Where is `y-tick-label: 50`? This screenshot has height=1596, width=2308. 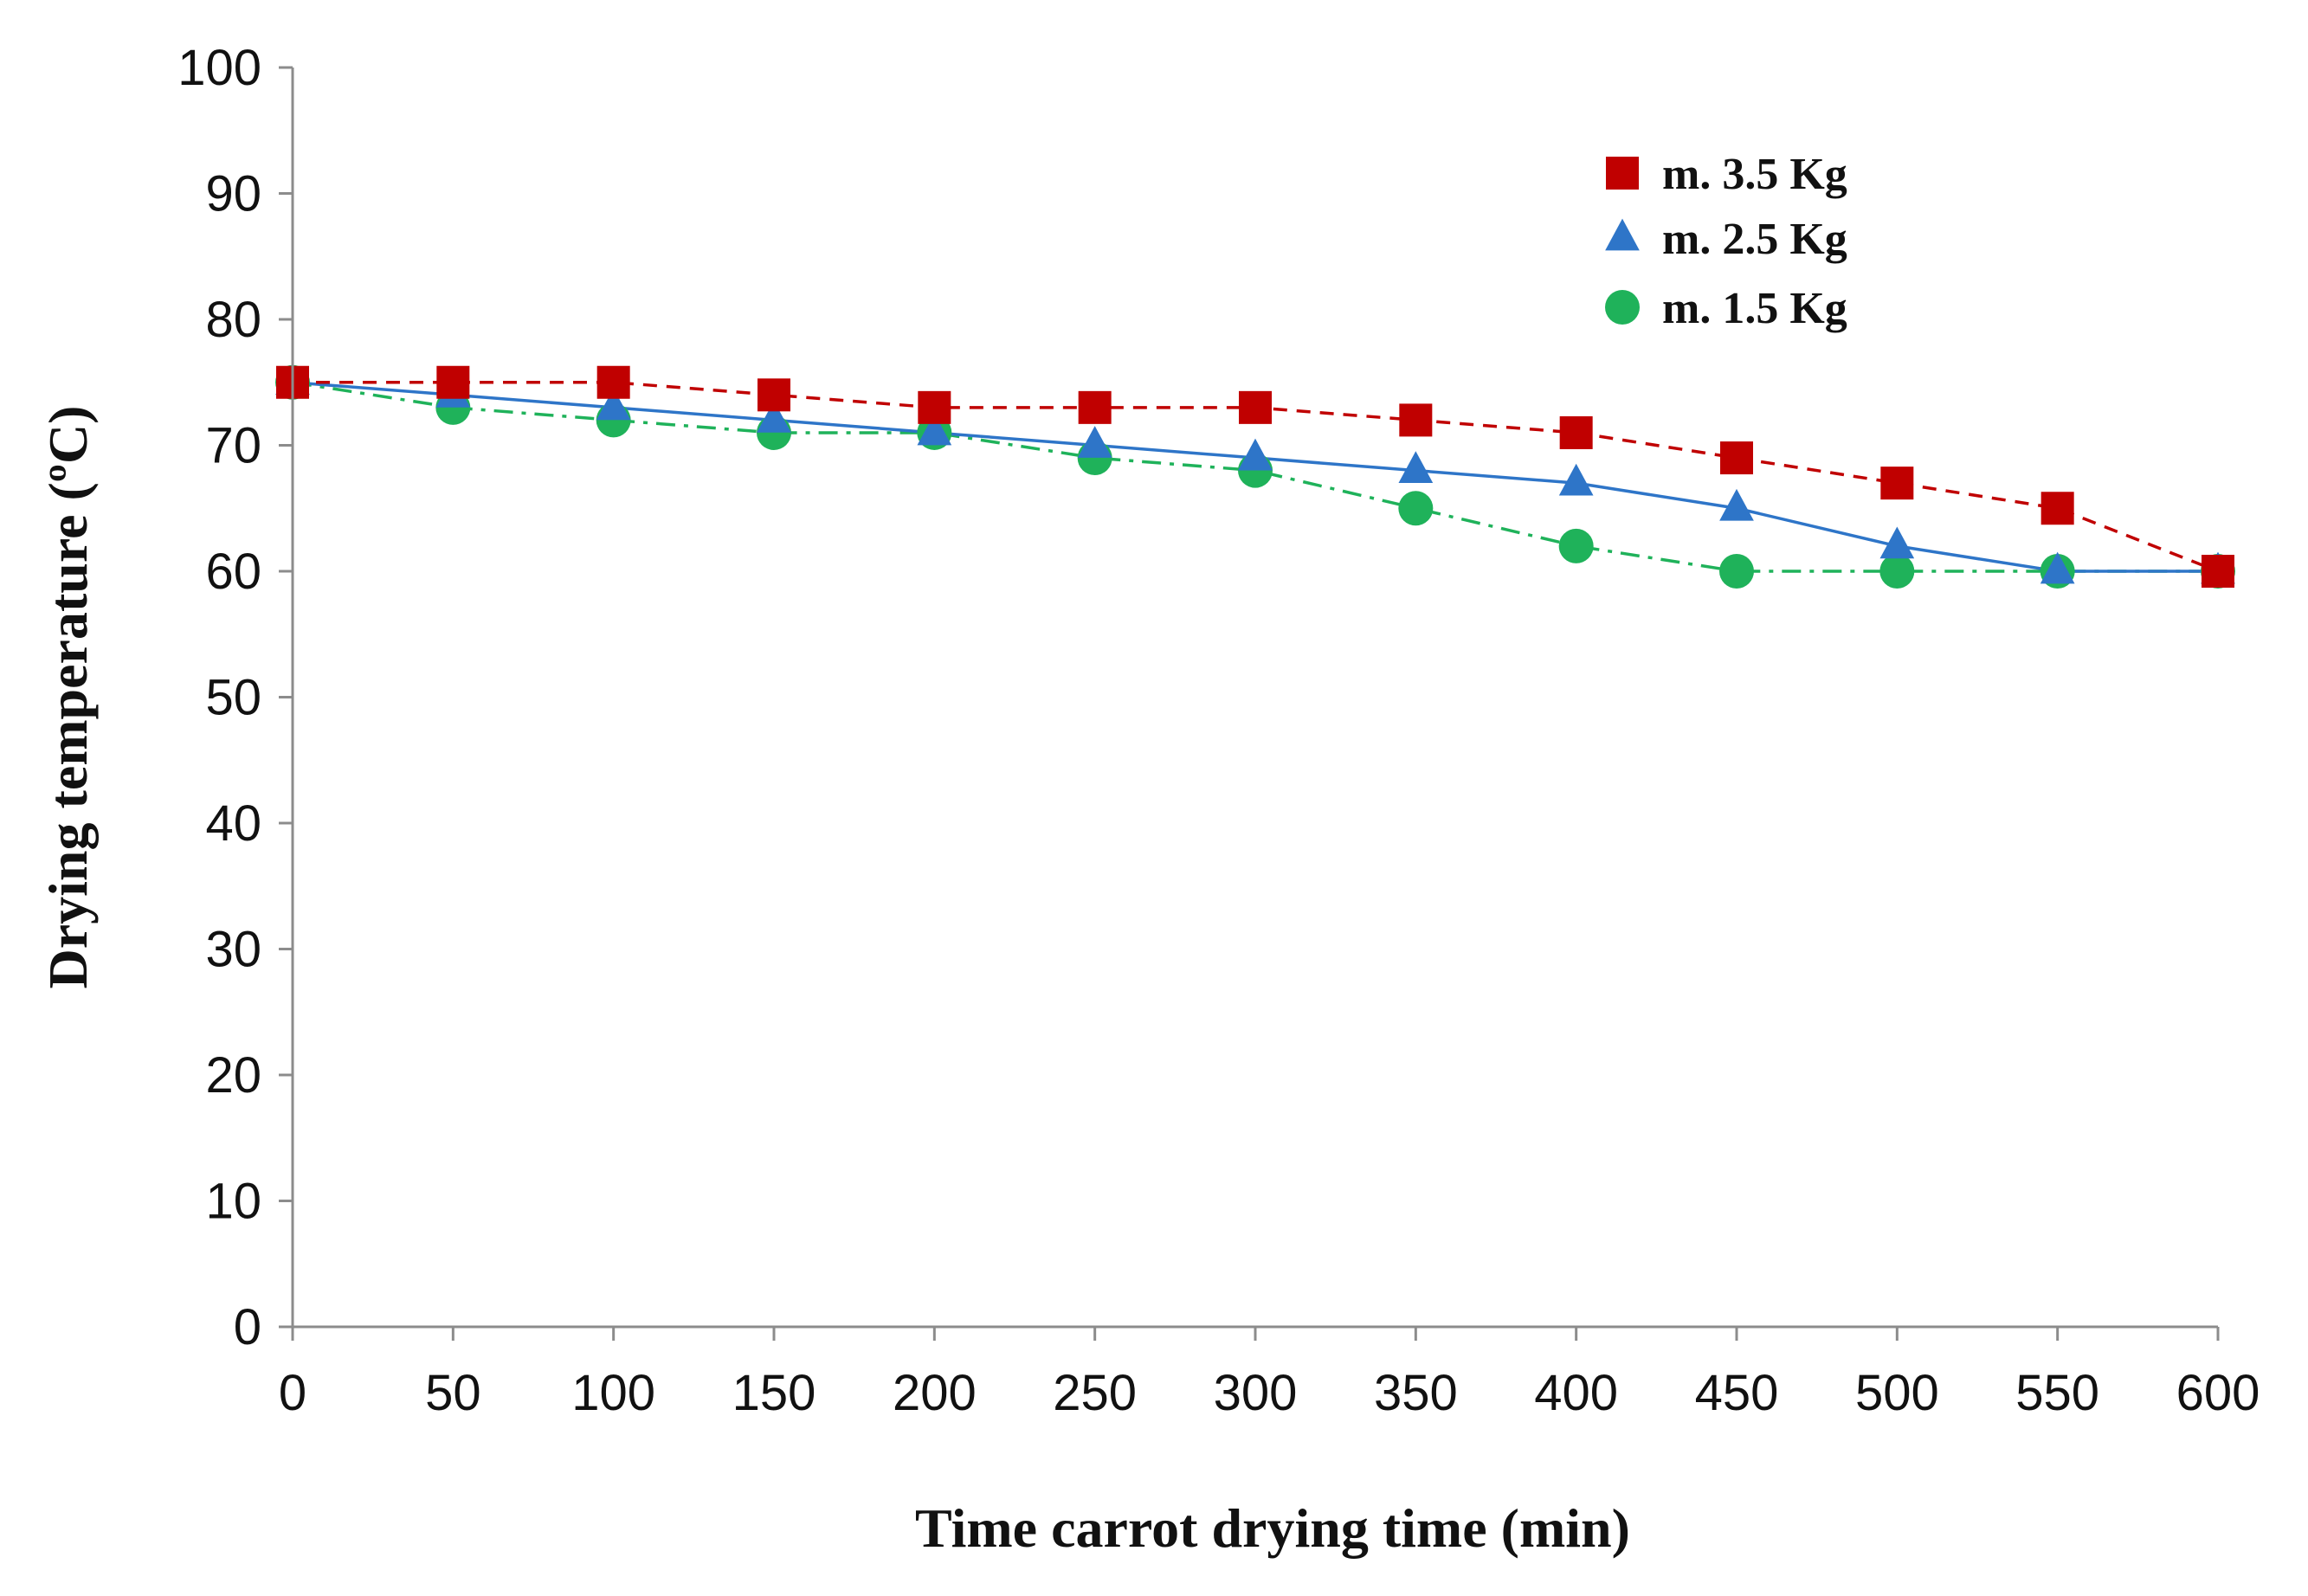 y-tick-label: 50 is located at coordinates (233, 698).